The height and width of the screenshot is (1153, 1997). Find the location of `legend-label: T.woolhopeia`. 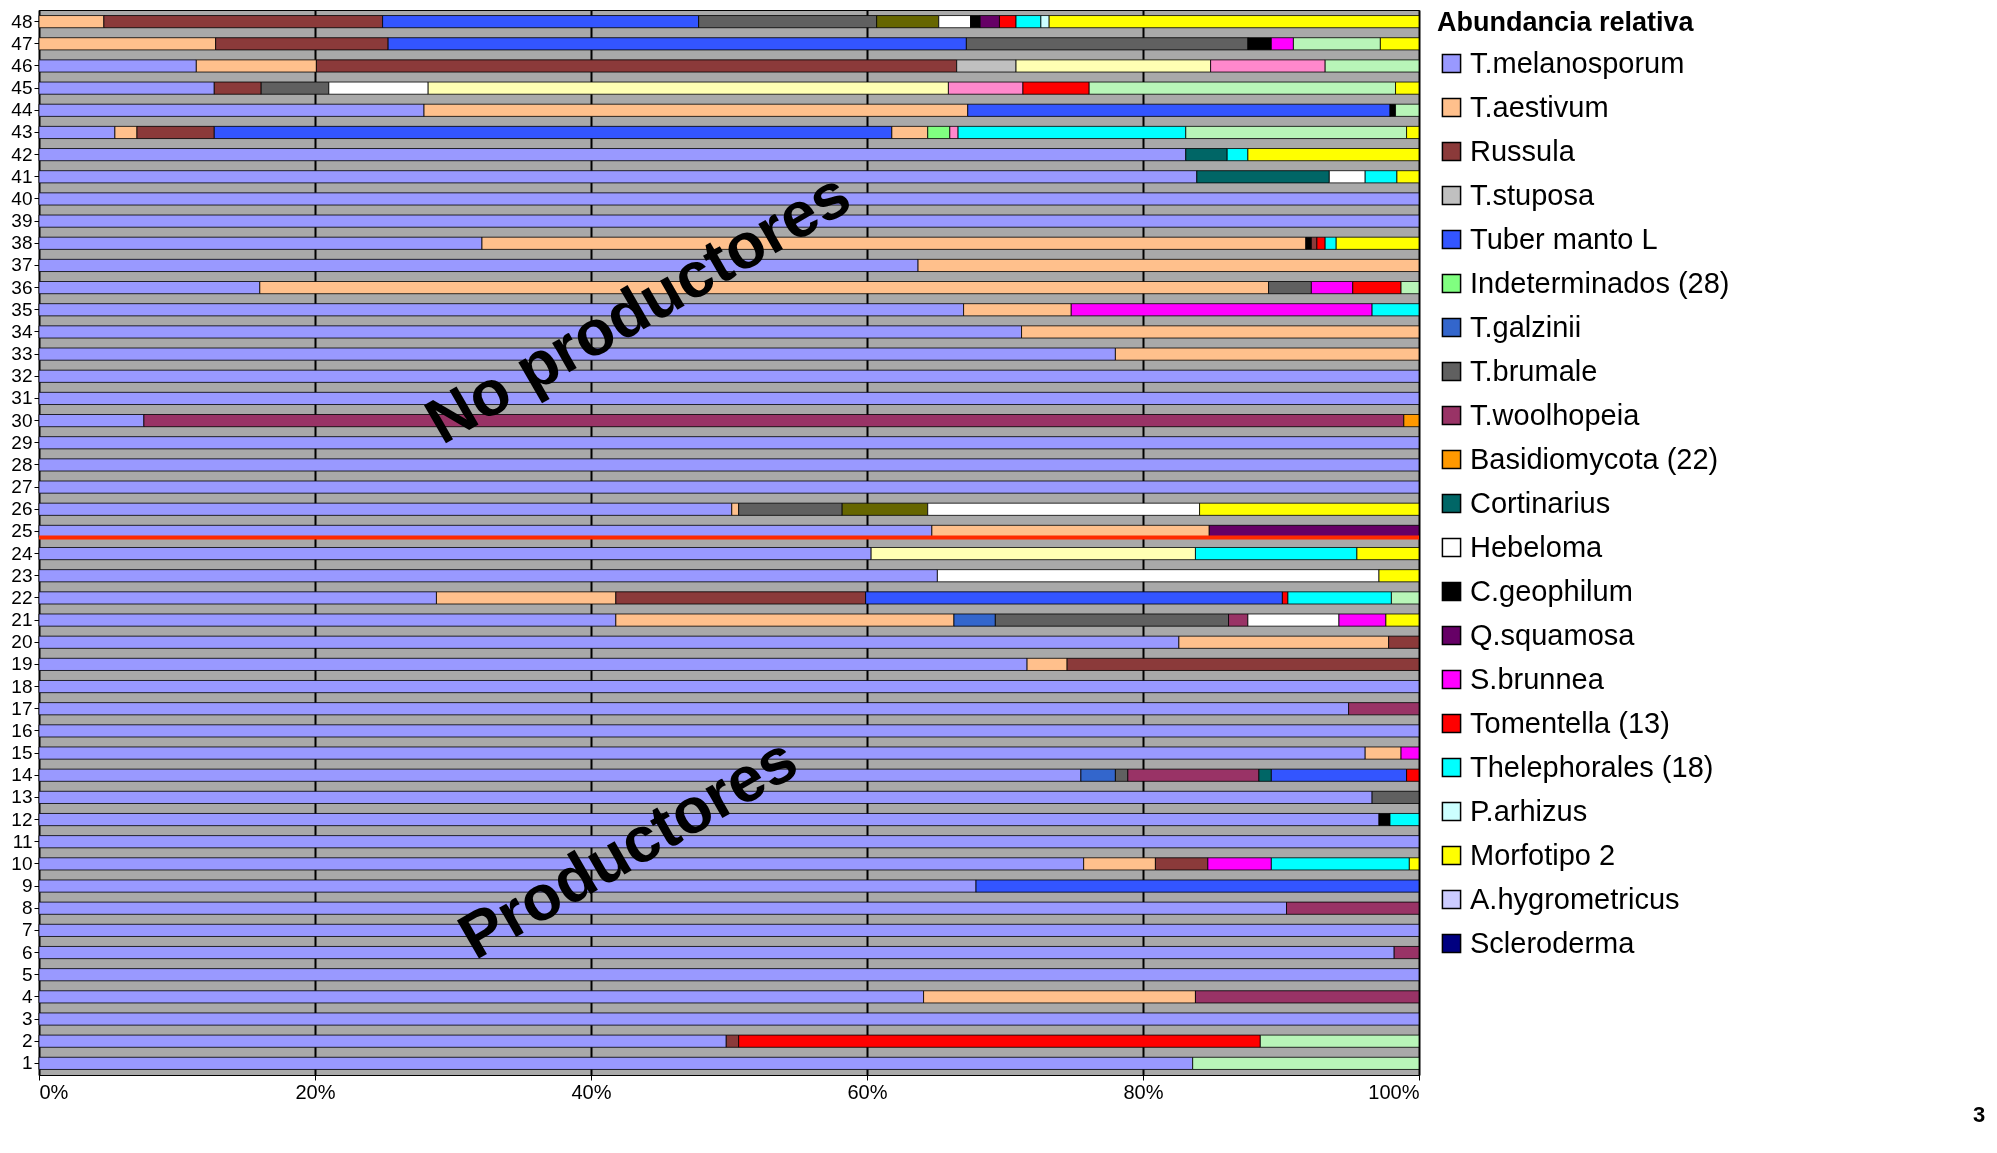

legend-label: T.woolhopeia is located at coordinates (1555, 414).